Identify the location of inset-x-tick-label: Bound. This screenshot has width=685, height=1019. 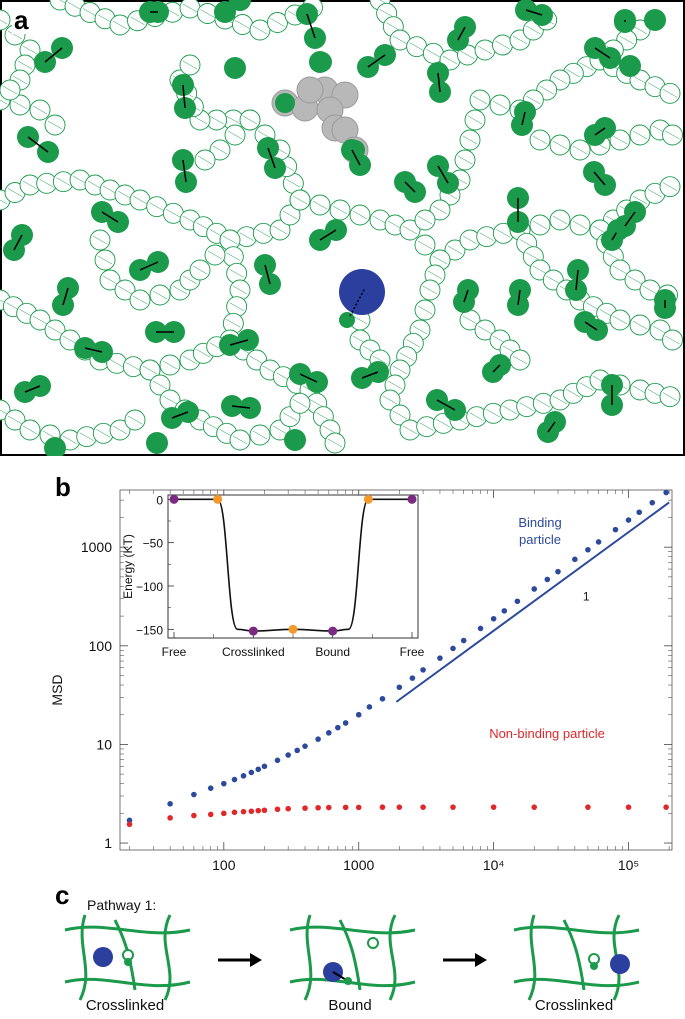
(332, 652).